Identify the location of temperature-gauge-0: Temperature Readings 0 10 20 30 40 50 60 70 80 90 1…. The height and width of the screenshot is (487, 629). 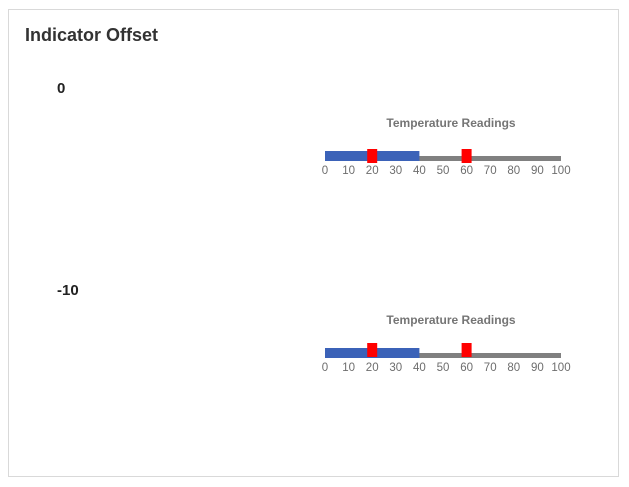
(444, 145).